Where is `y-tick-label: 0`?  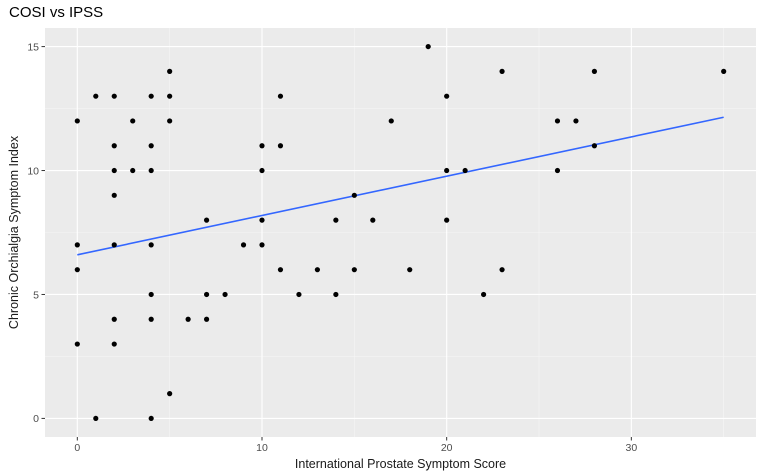
y-tick-label: 0 is located at coordinates (36, 419).